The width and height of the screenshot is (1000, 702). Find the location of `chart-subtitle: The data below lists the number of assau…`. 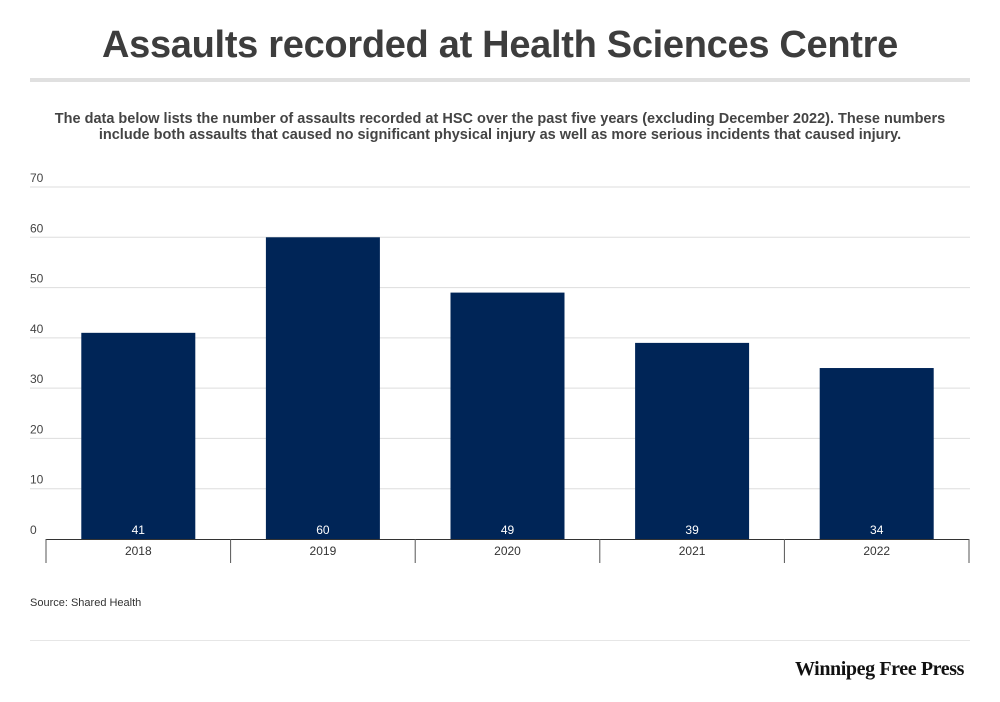

chart-subtitle: The data below lists the number of assau… is located at coordinates (500, 127).